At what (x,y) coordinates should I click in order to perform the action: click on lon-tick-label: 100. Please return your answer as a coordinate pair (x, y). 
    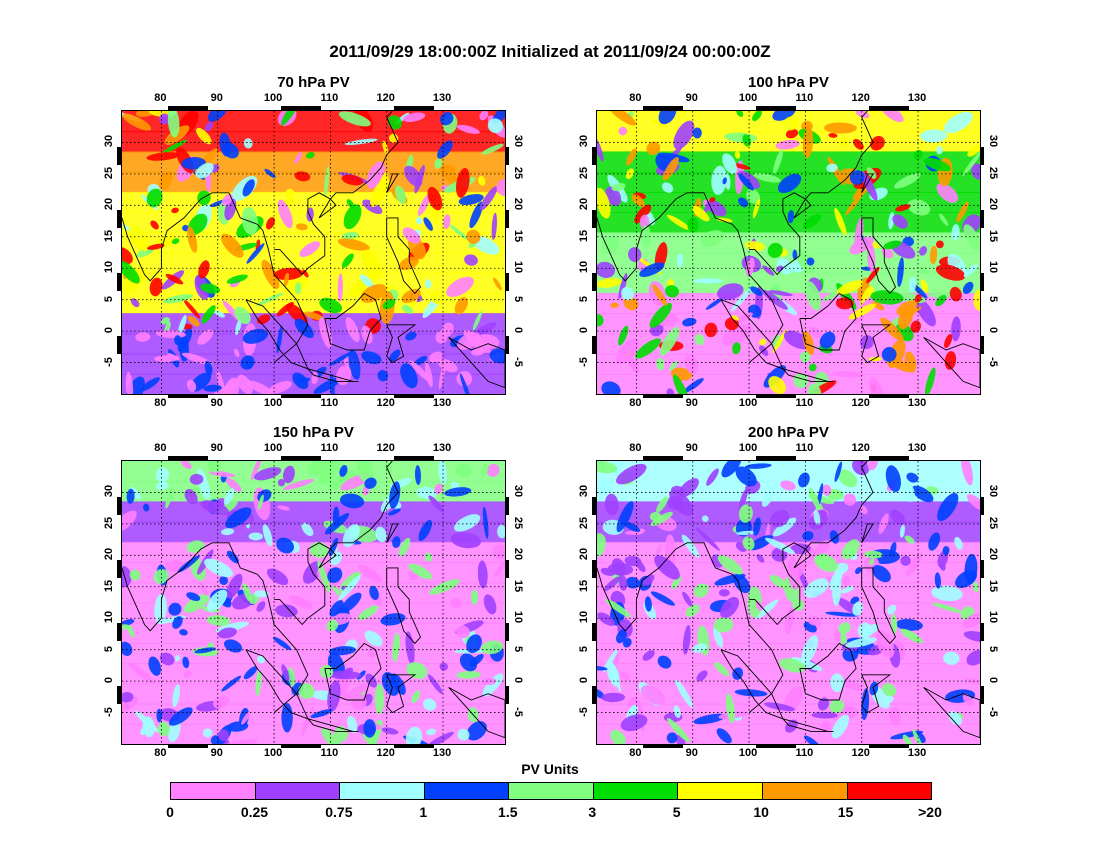
    Looking at the image, I should click on (273, 753).